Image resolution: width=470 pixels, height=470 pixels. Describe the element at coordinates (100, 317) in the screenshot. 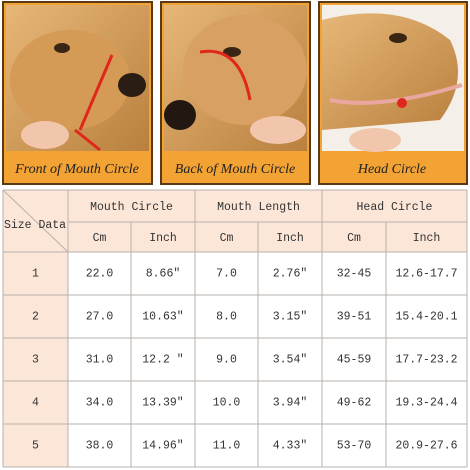

I see `table-cell: 27.0` at that location.